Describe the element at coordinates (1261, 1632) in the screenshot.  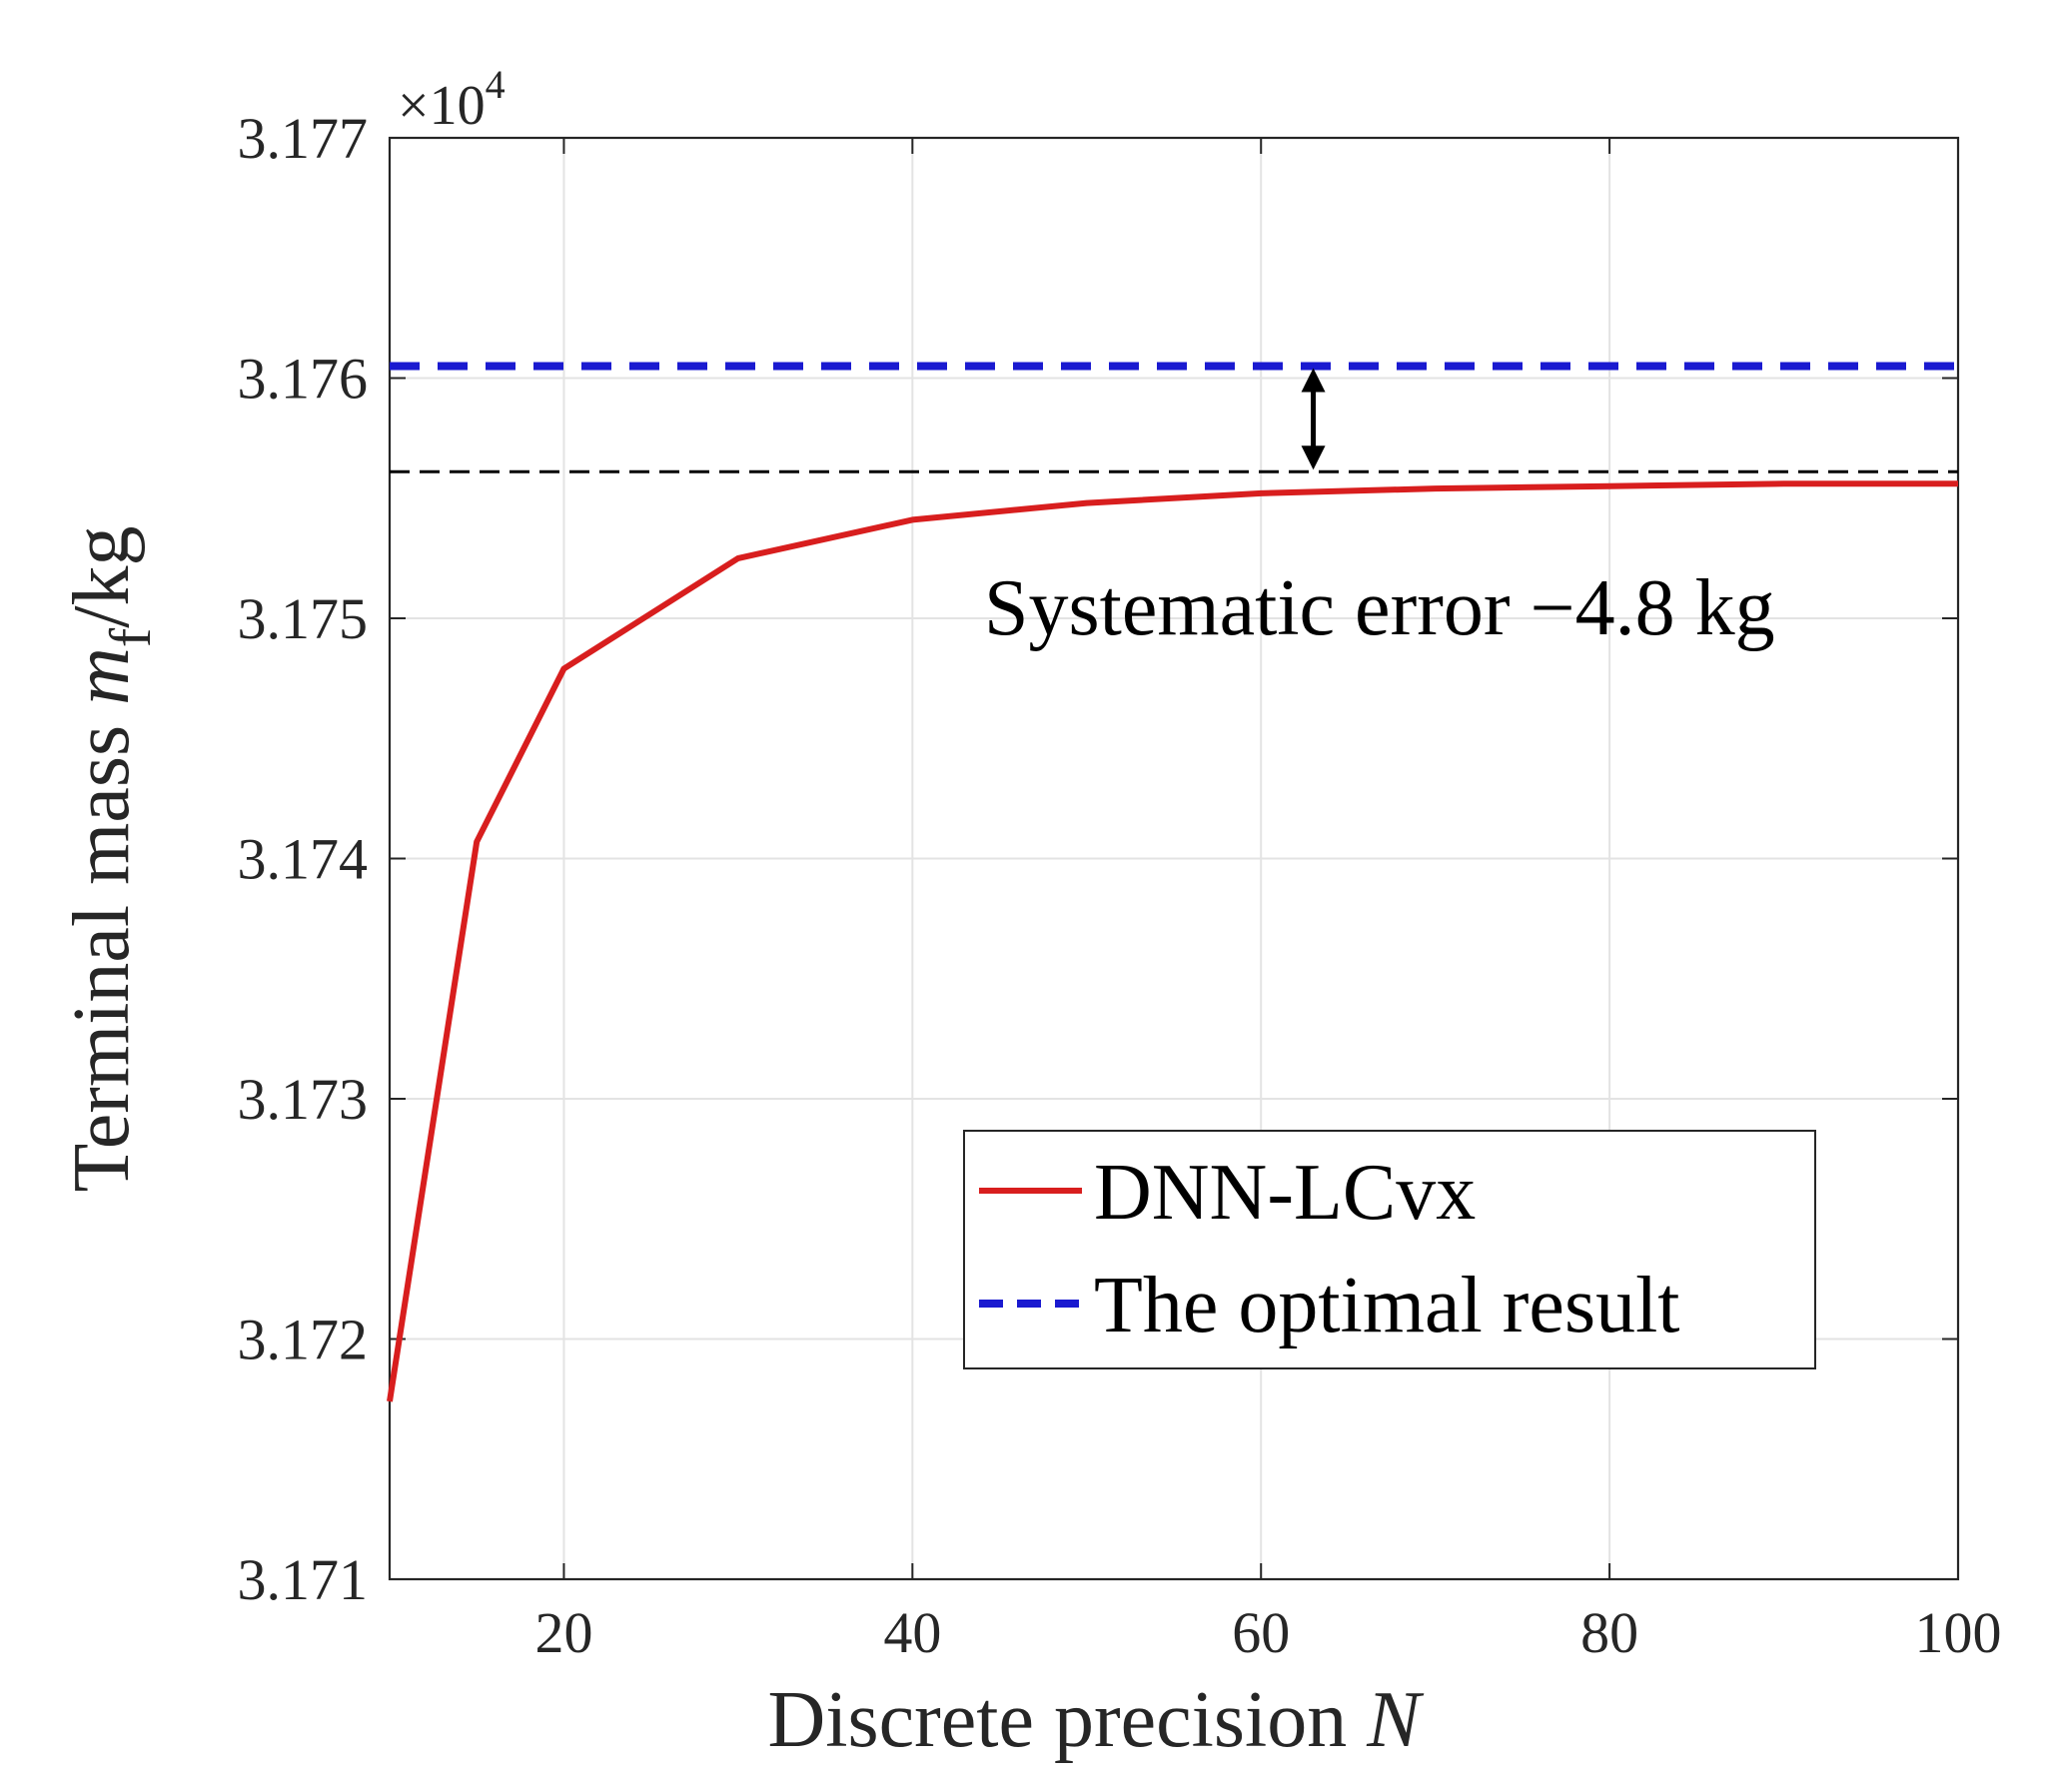
I see `x-tick-label: 60` at that location.